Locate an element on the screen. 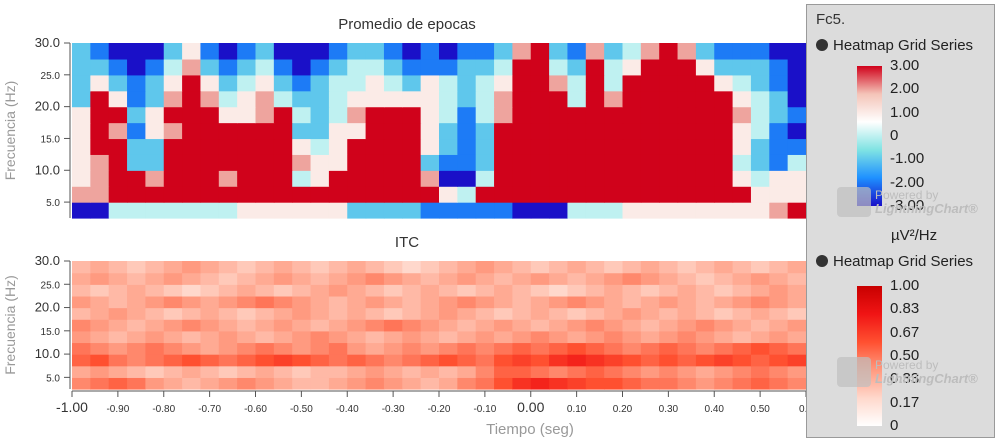 This screenshot has height=441, width=995. x-tick-label: -0.50 is located at coordinates (301, 409).